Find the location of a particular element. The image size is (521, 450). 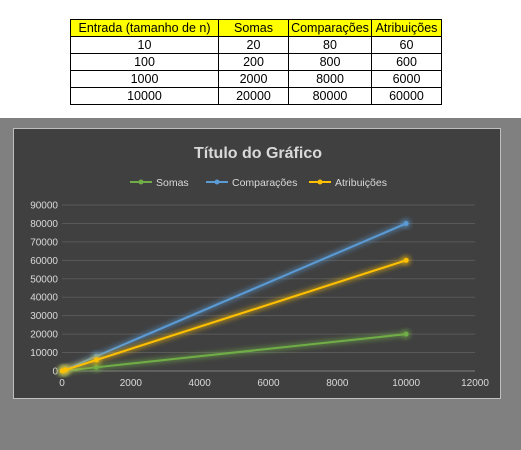

table-row: 100 200 800 600 is located at coordinates (256, 62).